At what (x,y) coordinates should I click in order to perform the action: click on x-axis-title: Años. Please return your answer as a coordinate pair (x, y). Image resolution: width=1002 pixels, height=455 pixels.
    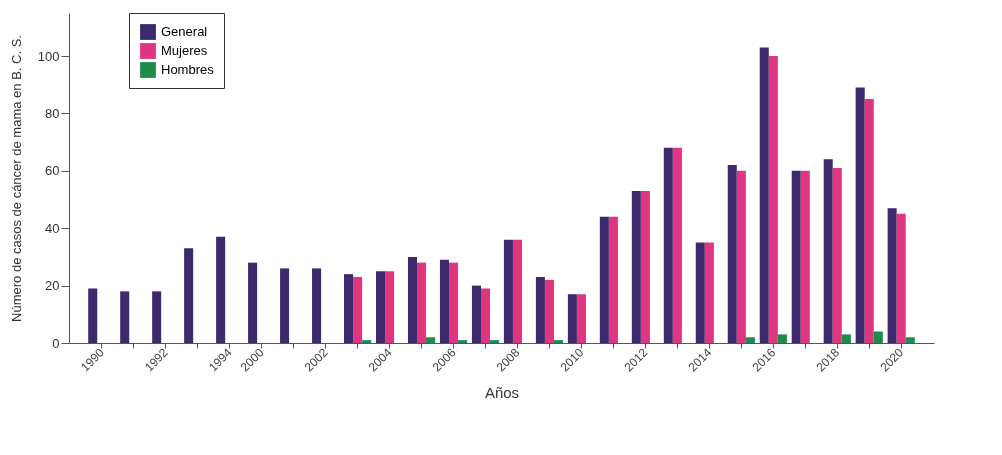
    Looking at the image, I should click on (502, 392).